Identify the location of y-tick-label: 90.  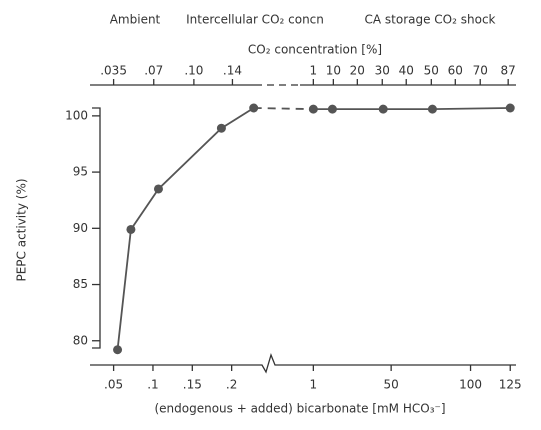
(80, 228).